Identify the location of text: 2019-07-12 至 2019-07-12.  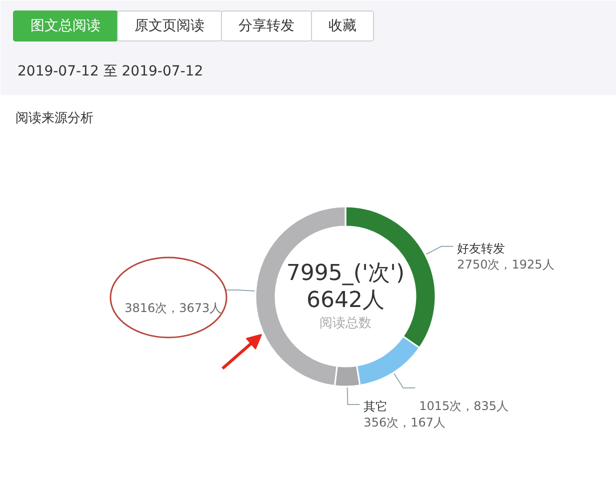
(111, 72).